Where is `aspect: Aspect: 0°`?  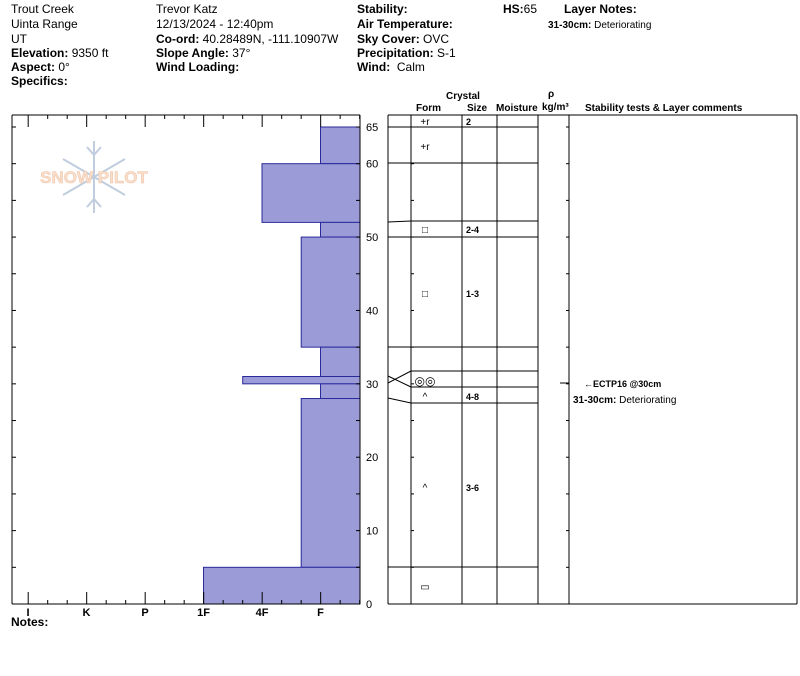 aspect: Aspect: 0° is located at coordinates (40, 67).